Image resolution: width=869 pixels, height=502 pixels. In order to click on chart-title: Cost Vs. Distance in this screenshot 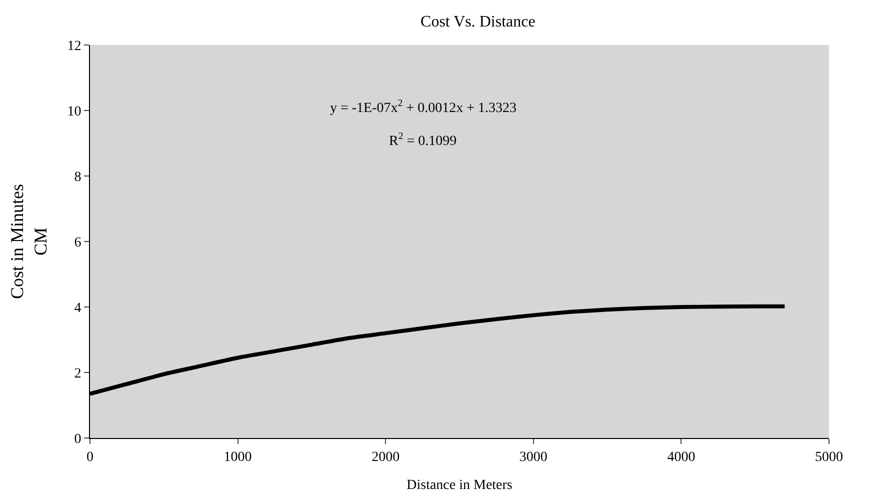, I will do `click(478, 21)`.